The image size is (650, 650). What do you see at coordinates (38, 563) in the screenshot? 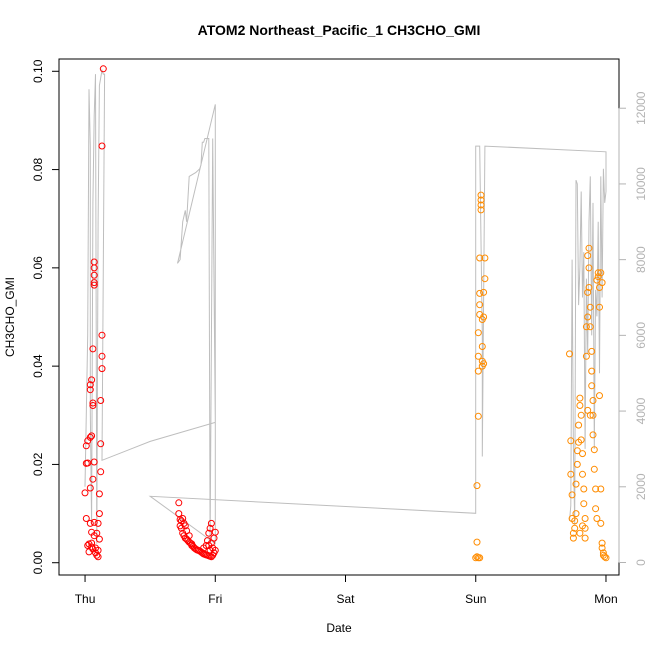
I see `y-tick-label: 0.00` at bounding box center [38, 563].